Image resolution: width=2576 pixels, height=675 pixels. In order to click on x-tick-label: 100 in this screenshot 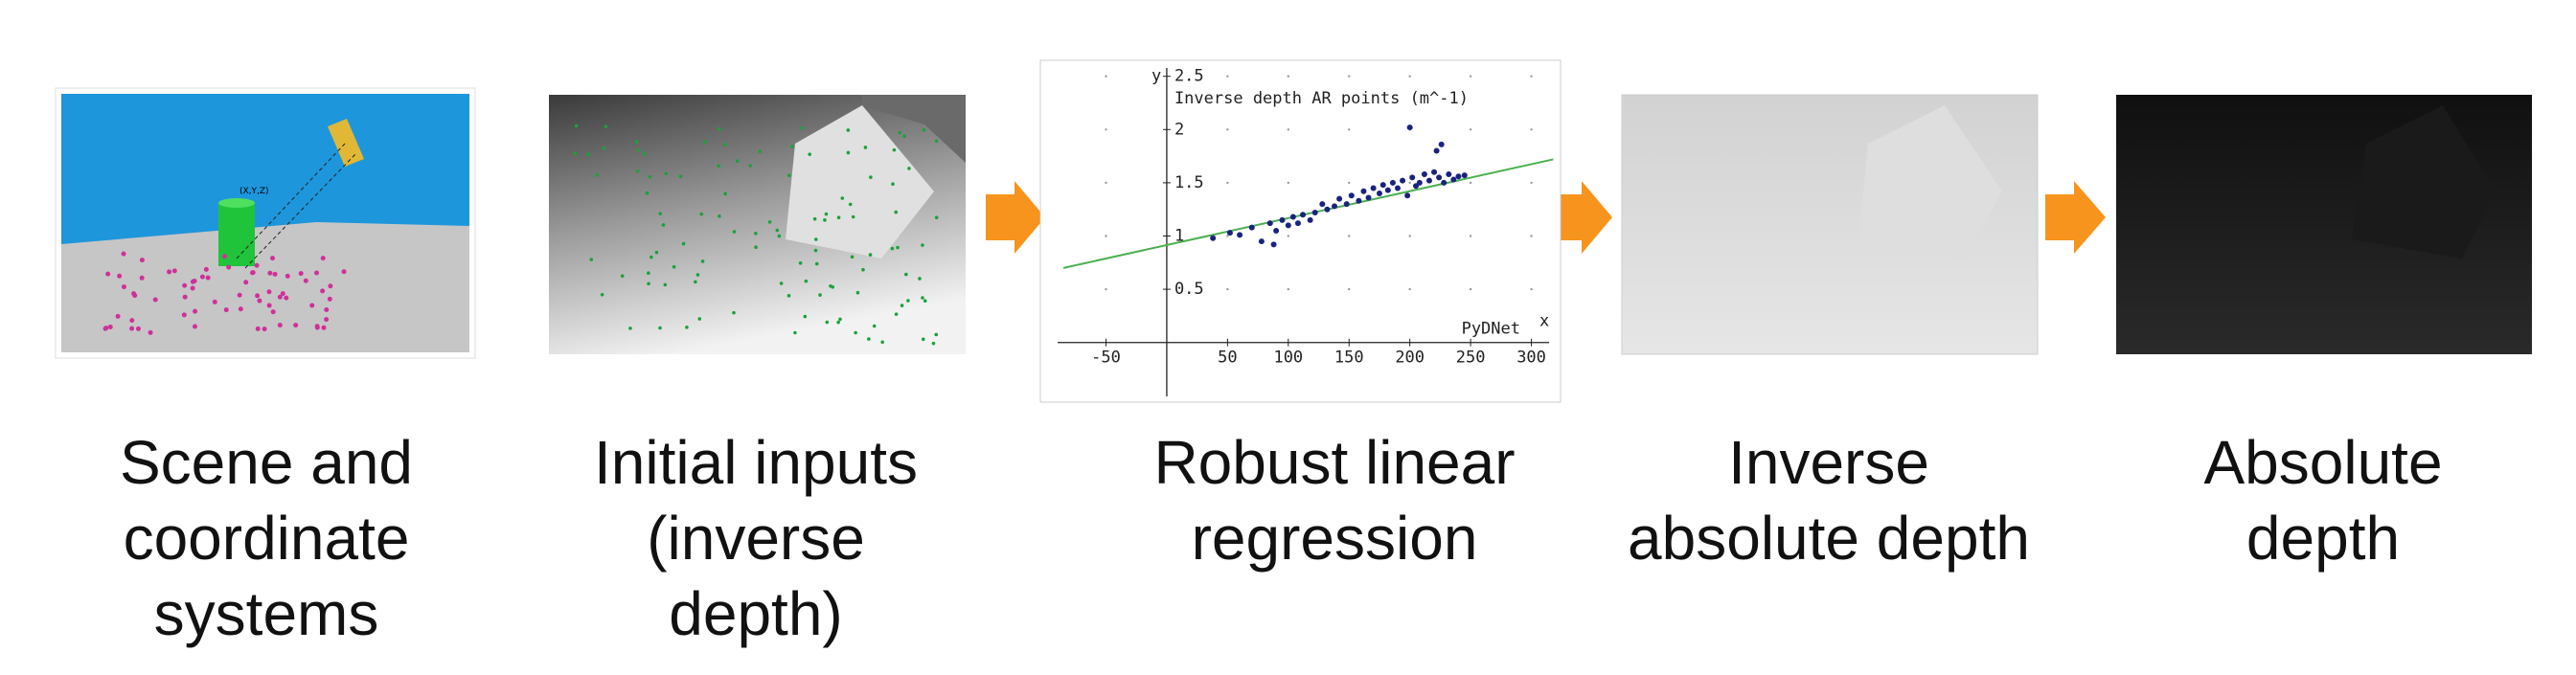, I will do `click(1288, 358)`.